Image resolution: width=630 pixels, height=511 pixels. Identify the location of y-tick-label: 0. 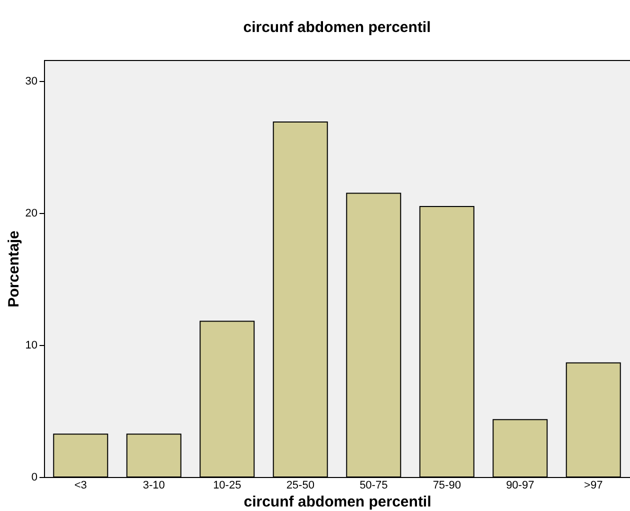
(34, 478).